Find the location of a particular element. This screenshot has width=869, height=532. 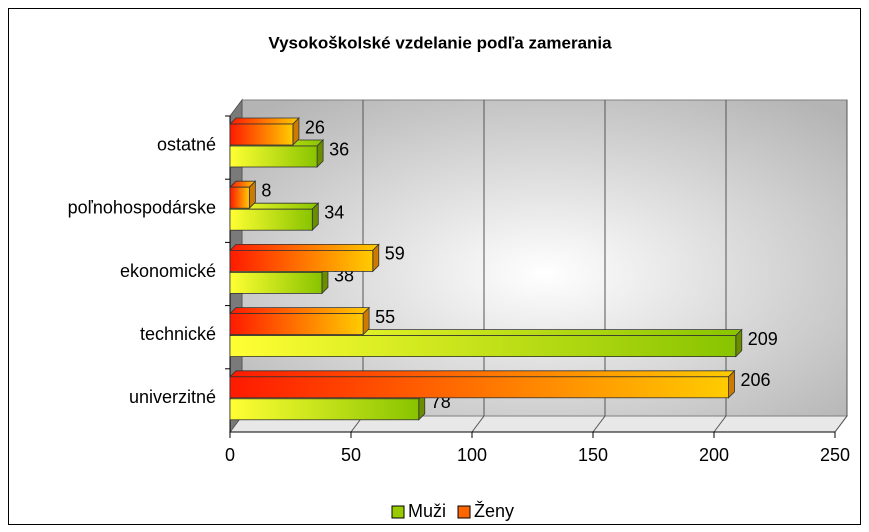

data-label: 206 is located at coordinates (756, 380).